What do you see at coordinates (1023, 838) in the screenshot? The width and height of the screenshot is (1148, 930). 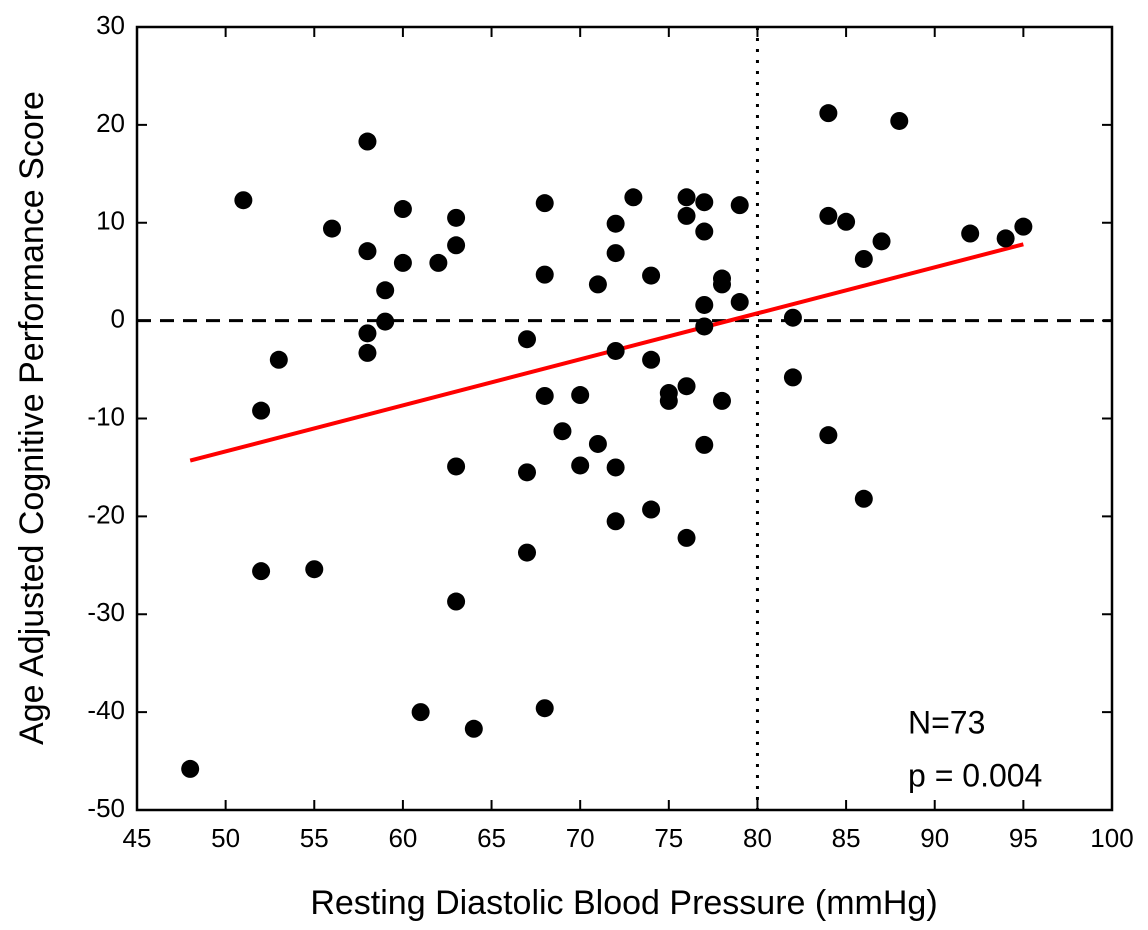 I see `x-tick-label: 95` at bounding box center [1023, 838].